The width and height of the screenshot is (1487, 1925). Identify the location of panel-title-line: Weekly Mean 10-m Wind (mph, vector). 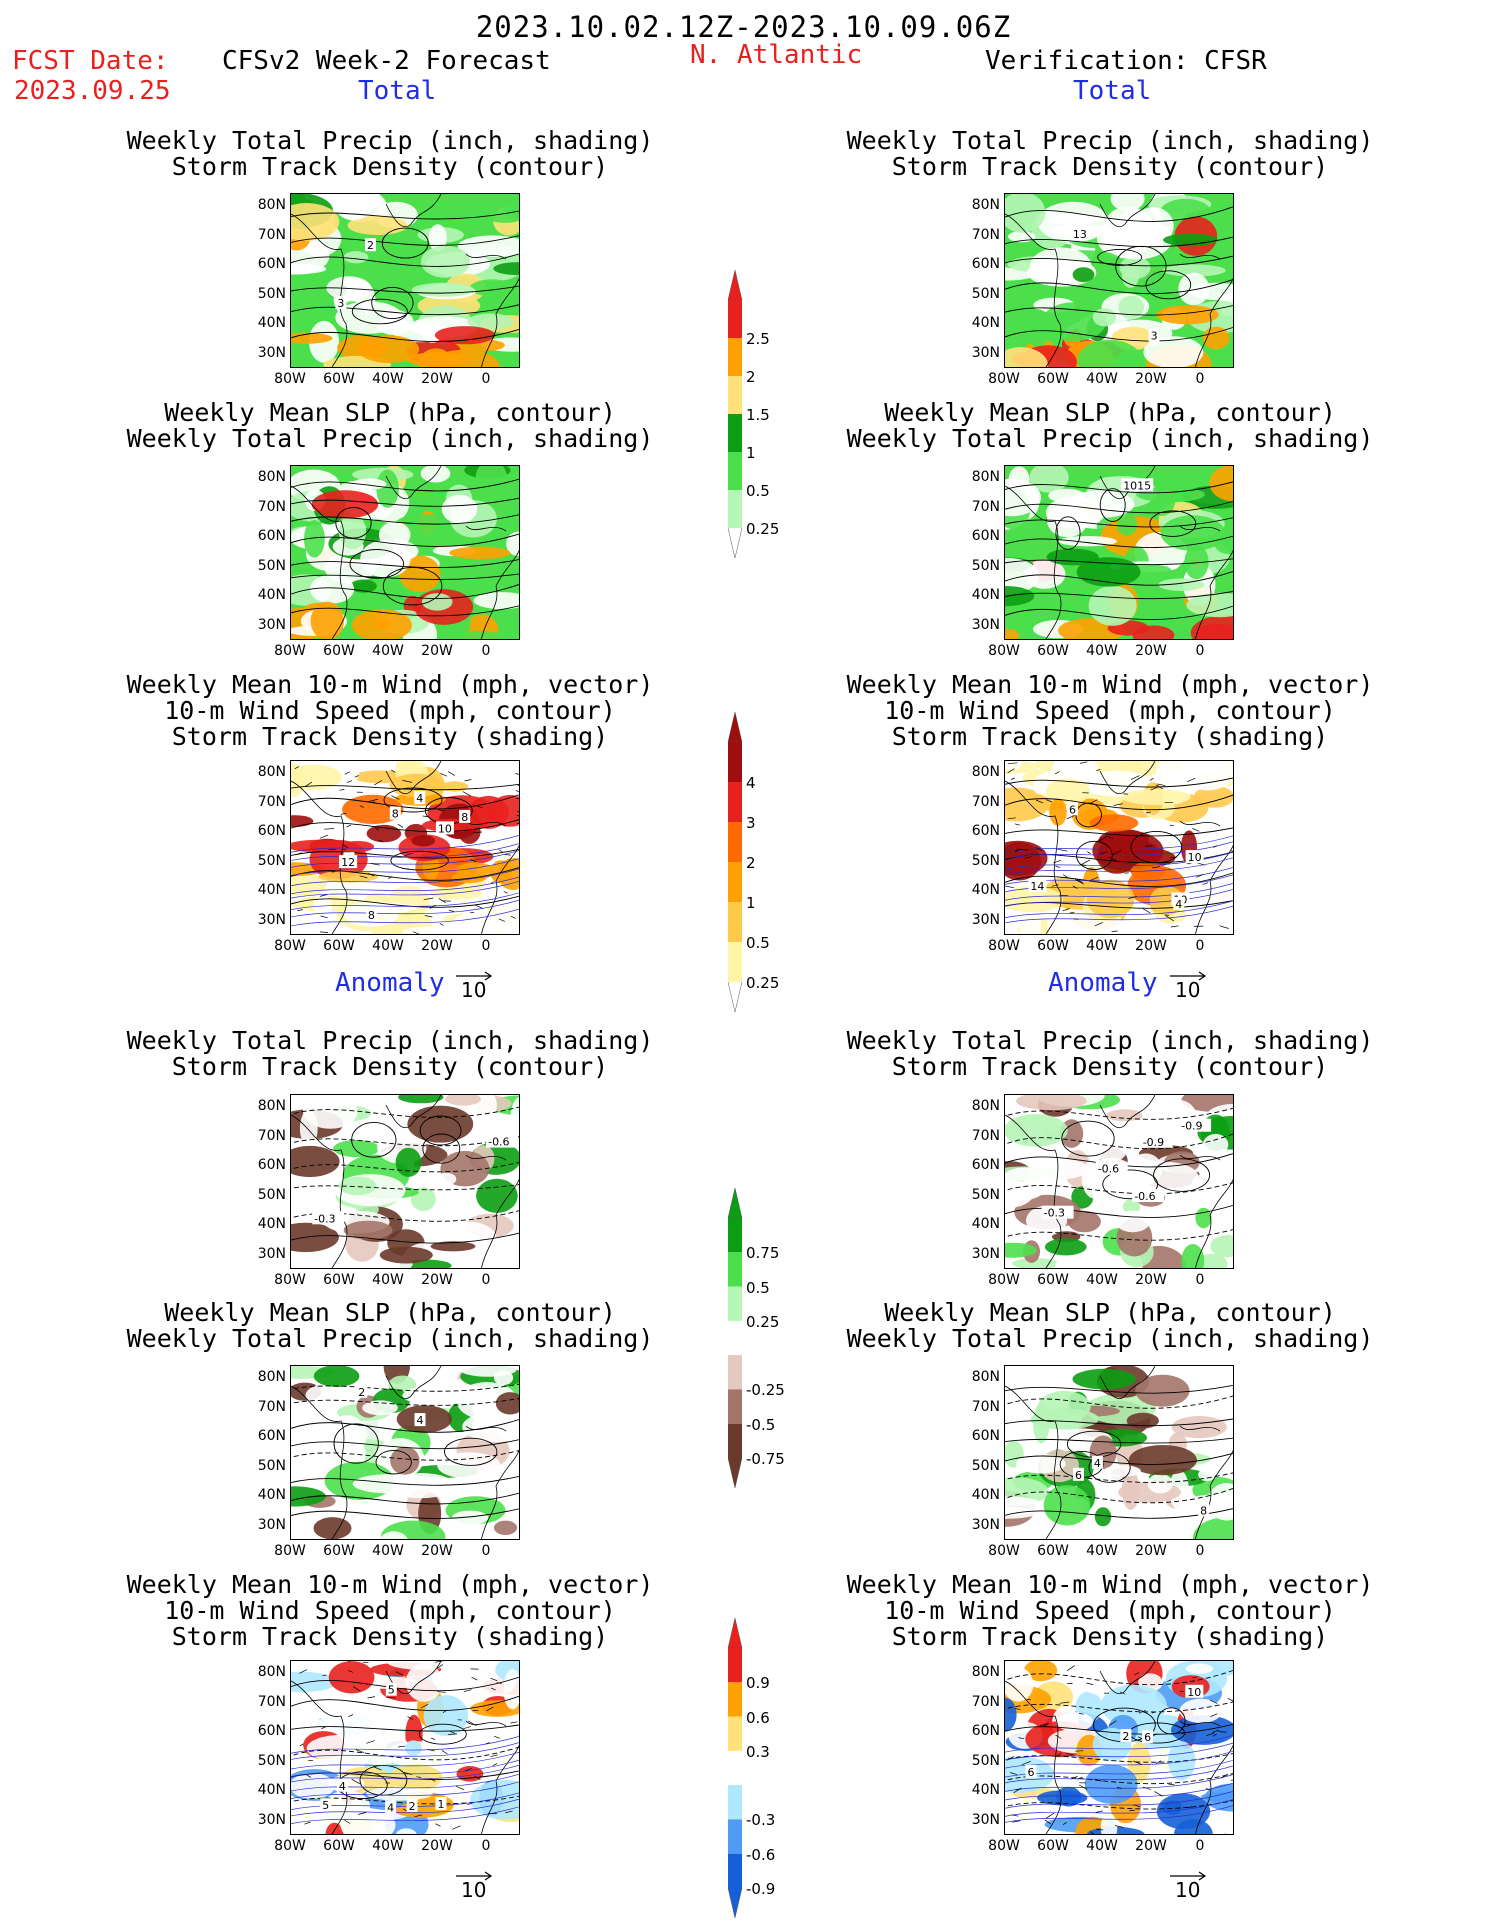
(390, 684).